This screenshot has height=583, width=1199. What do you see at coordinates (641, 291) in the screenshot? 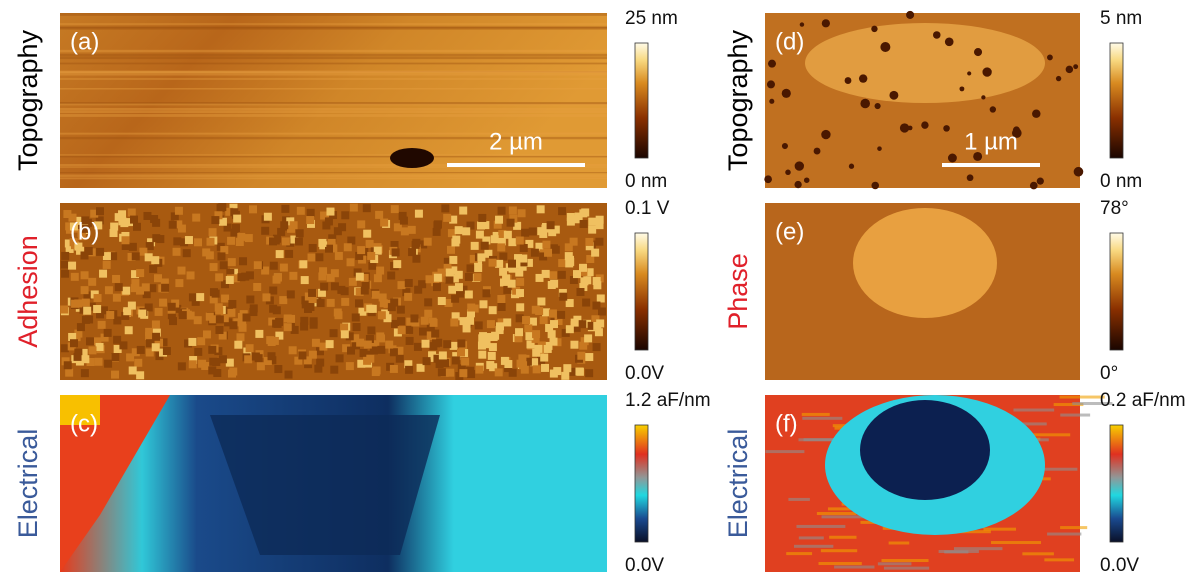
I see `colorbar` at bounding box center [641, 291].